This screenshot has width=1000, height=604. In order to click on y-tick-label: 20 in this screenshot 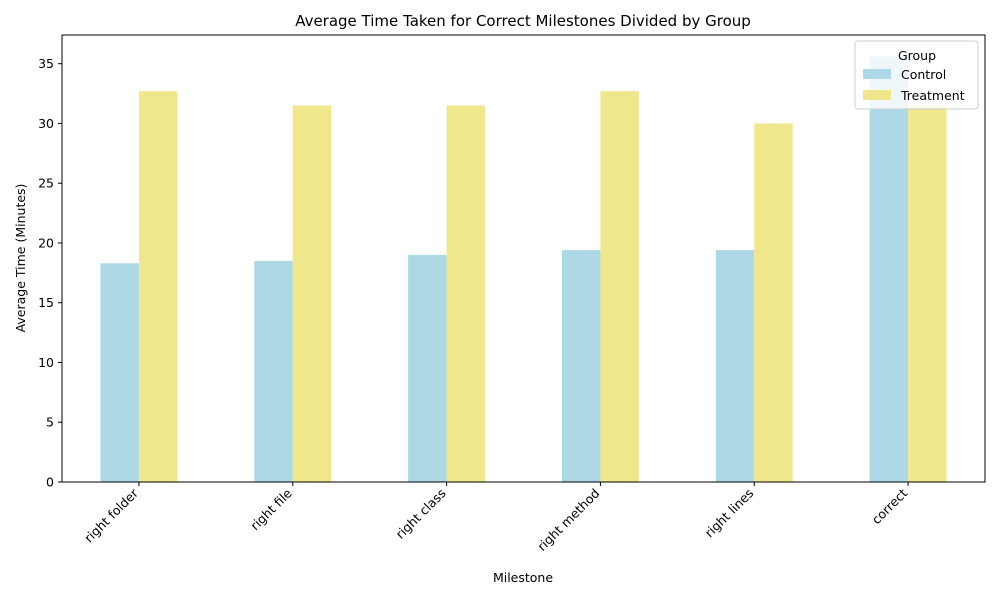, I will do `click(46, 242)`.